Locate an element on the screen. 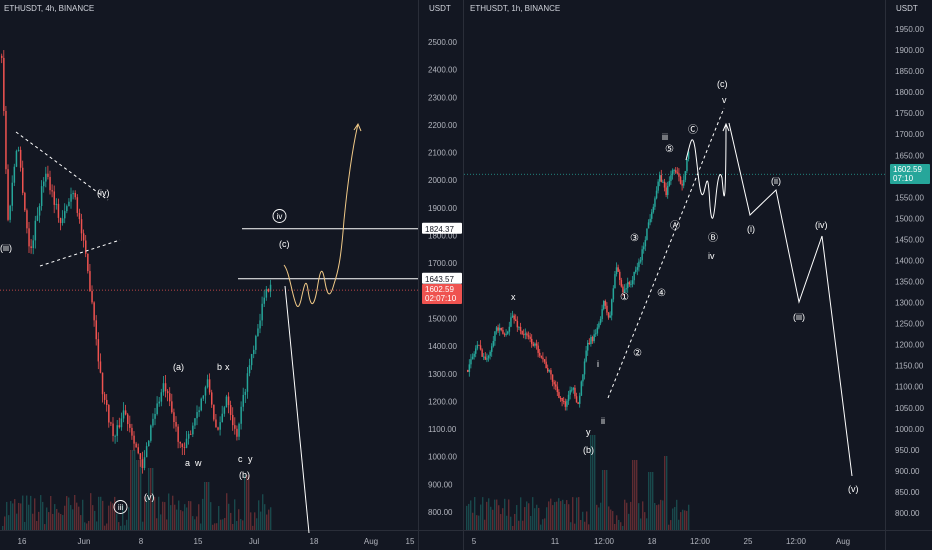 The image size is (932, 550). left-symbol-label: ETHUSDT, 4h, BINANCE is located at coordinates (49, 8).